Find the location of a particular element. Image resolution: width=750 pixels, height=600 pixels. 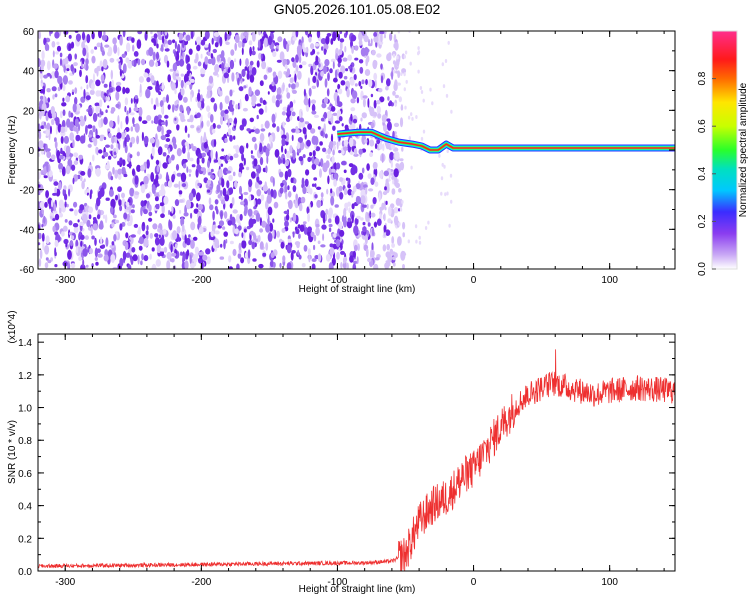

y-tick-label: 0 is located at coordinates (31, 151).